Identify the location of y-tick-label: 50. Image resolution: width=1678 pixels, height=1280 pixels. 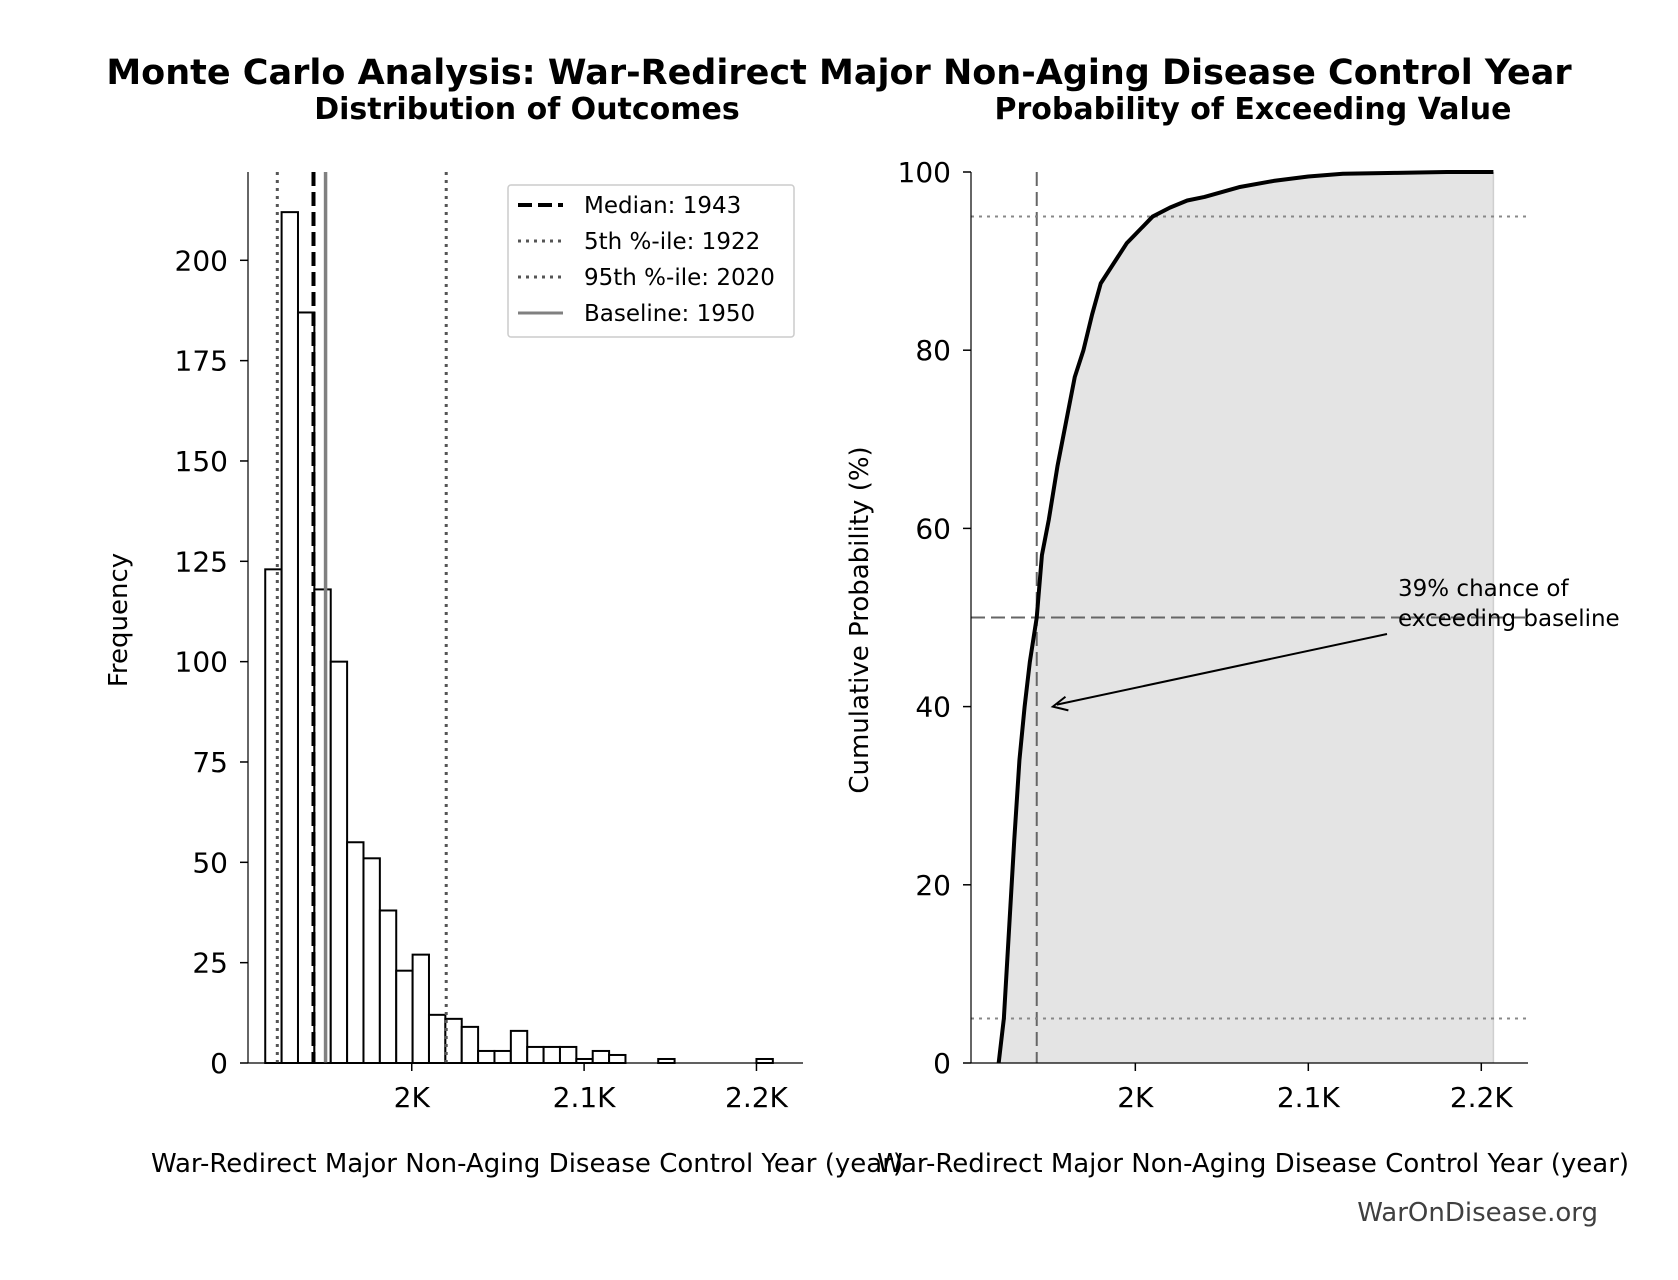
(210, 862).